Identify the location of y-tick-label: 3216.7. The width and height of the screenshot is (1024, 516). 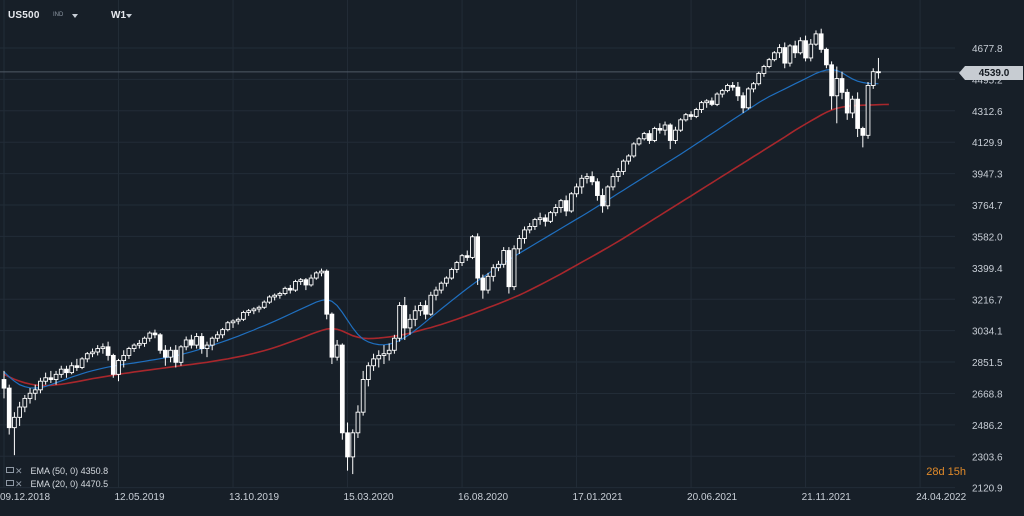
(987, 300).